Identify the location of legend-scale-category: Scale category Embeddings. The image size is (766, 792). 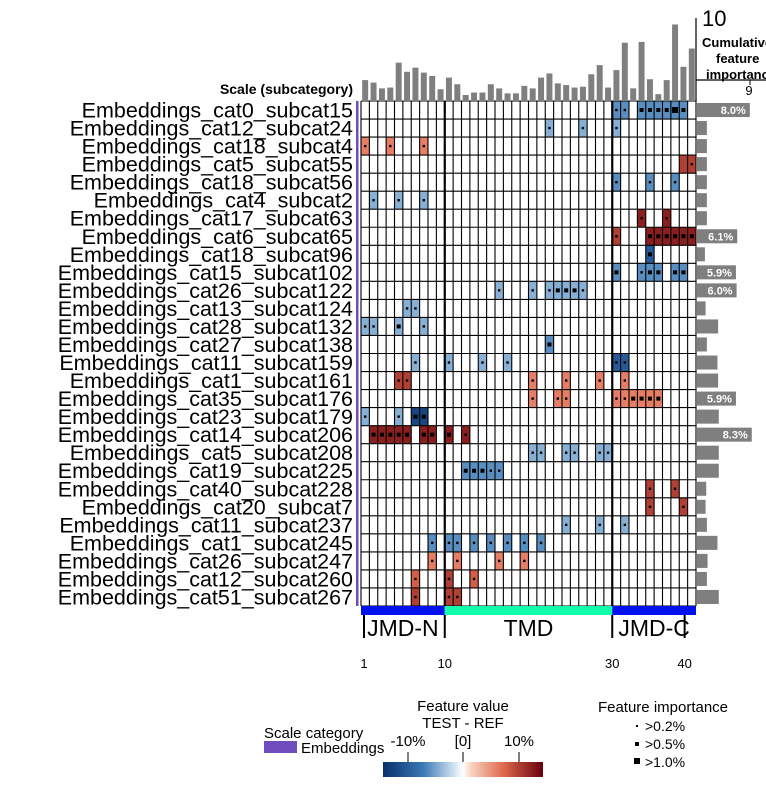
(324, 741).